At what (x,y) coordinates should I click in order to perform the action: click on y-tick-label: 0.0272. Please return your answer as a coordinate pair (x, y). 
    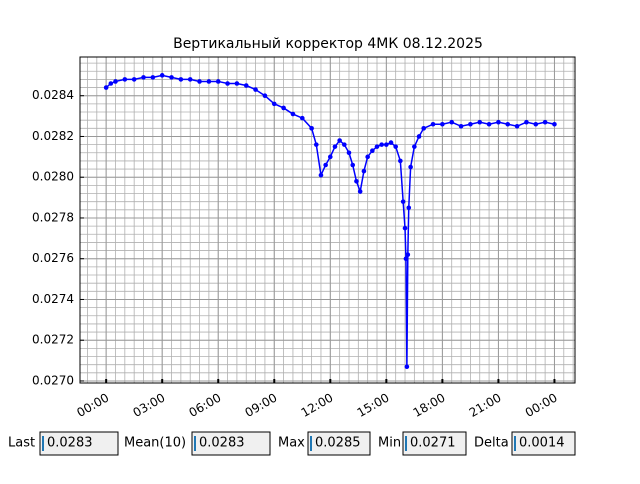
    Looking at the image, I should click on (53, 340).